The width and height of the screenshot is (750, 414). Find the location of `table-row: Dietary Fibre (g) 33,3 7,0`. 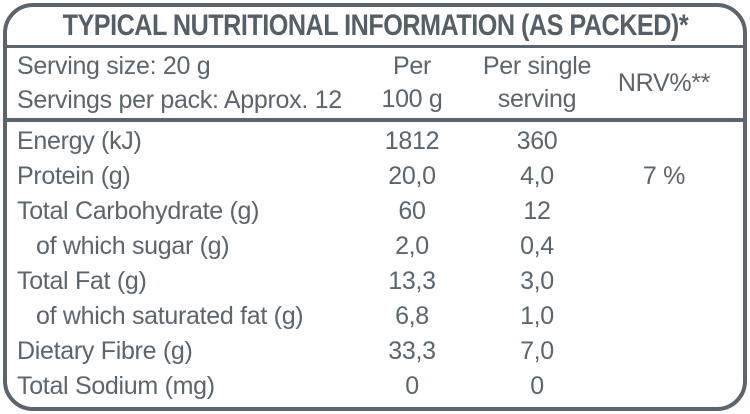

table-row: Dietary Fibre (g) 33,3 7,0 is located at coordinates (375, 351).